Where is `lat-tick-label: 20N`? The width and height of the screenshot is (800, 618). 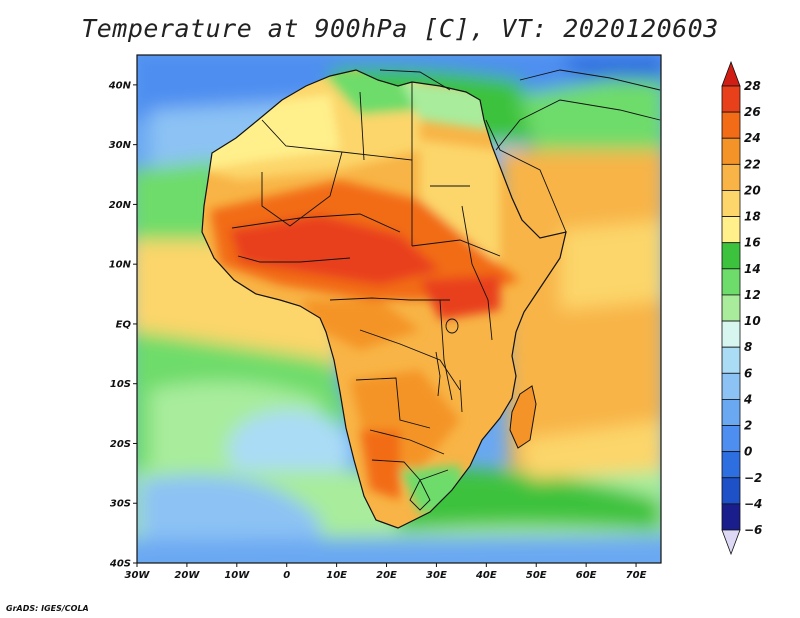 lat-tick-label: 20N is located at coordinates (120, 205).